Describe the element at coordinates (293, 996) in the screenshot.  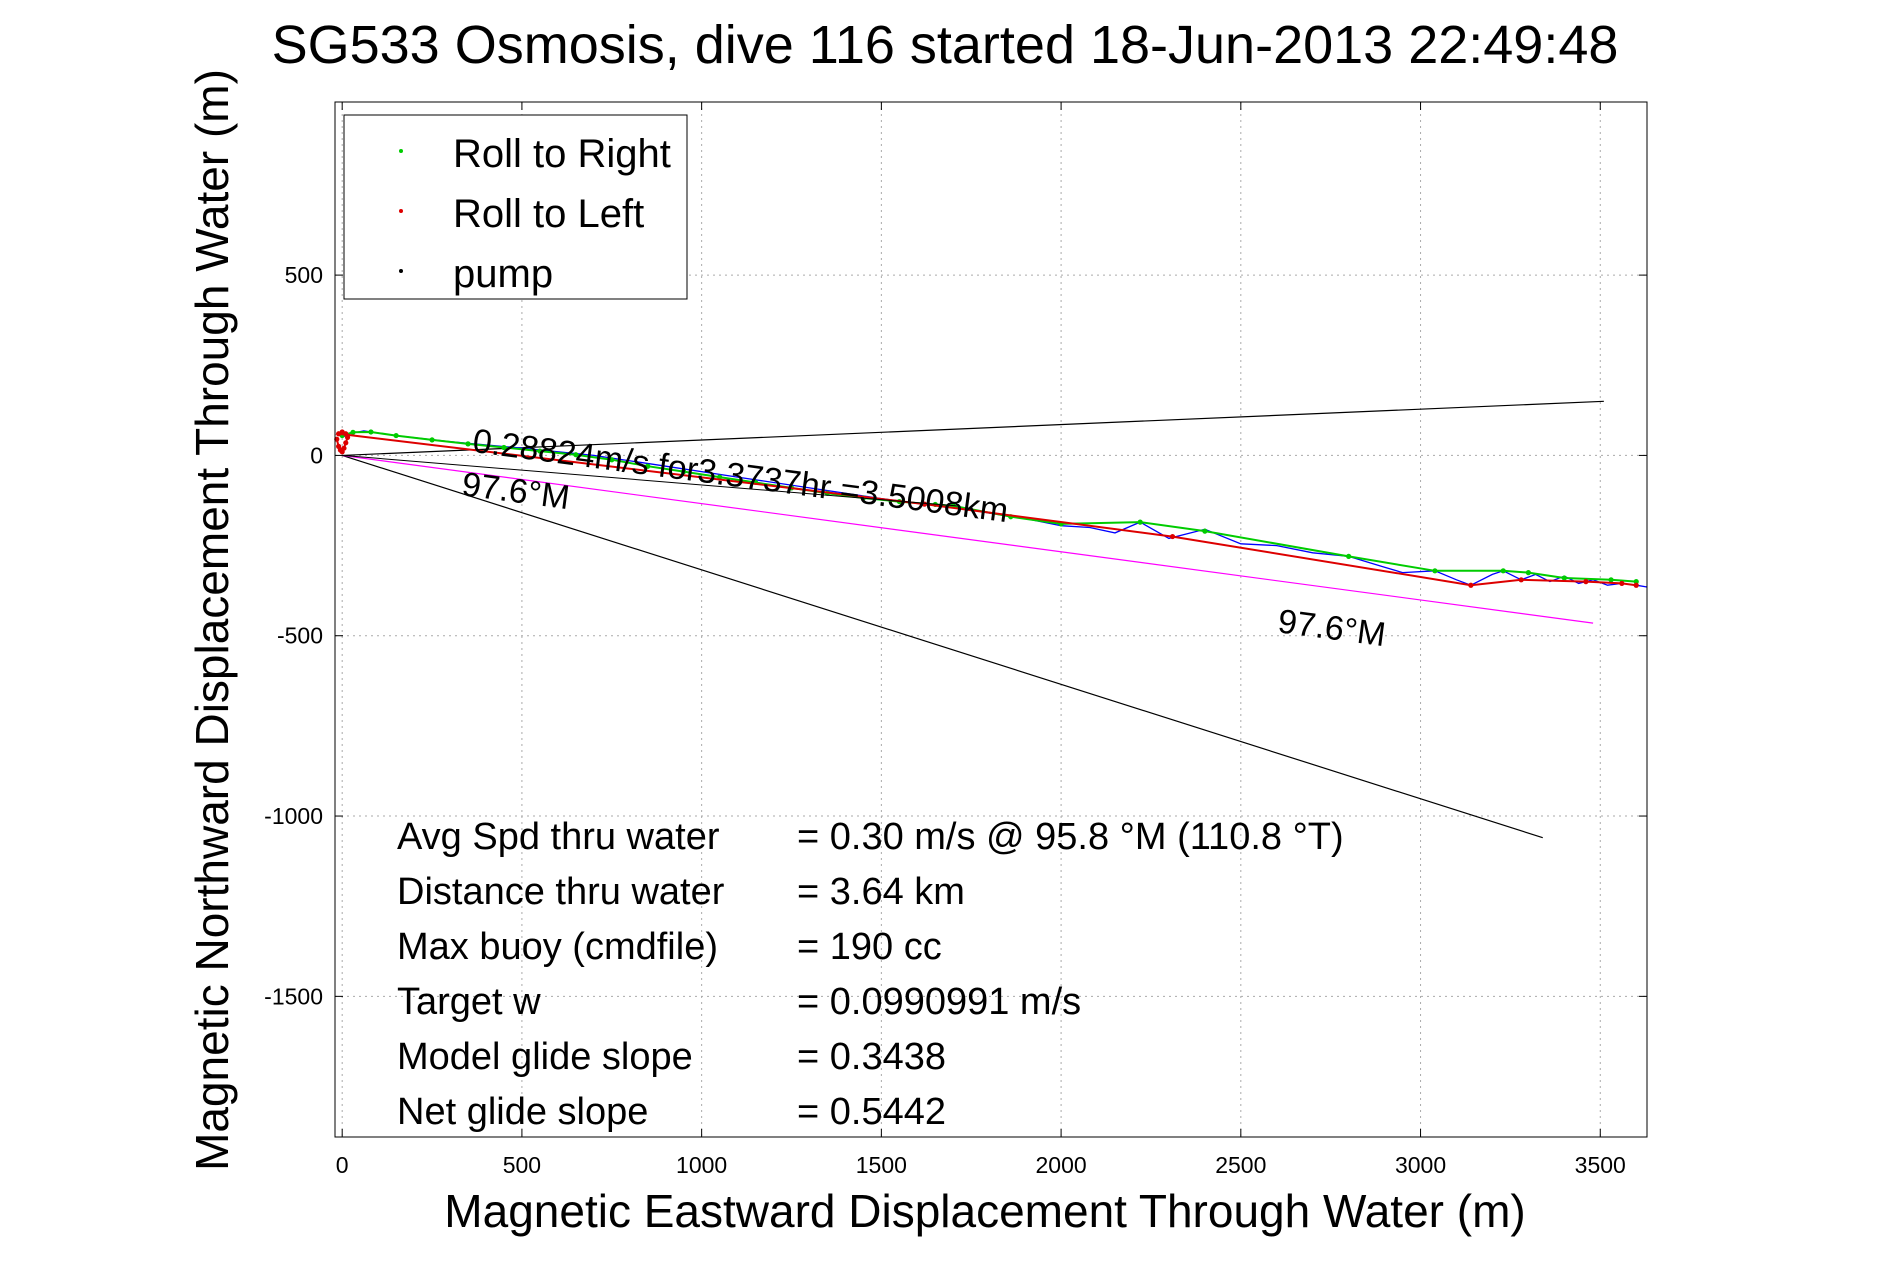
I see `y-tick-label: -1500` at that location.